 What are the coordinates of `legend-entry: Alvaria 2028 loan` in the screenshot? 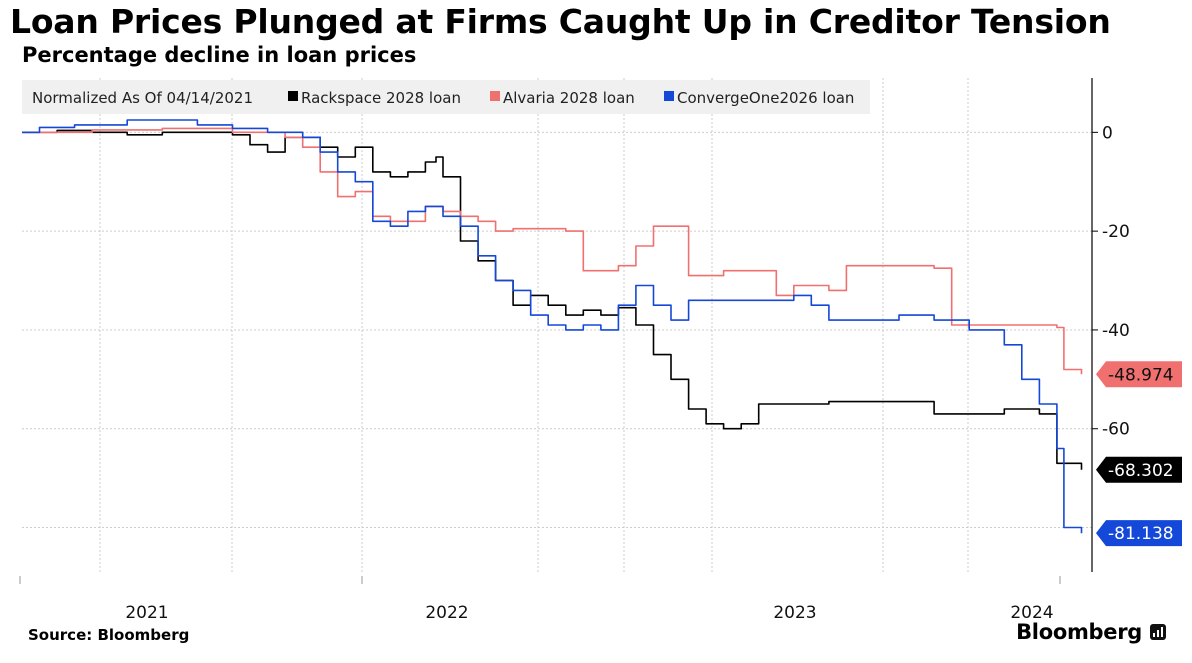 It's located at (569, 98).